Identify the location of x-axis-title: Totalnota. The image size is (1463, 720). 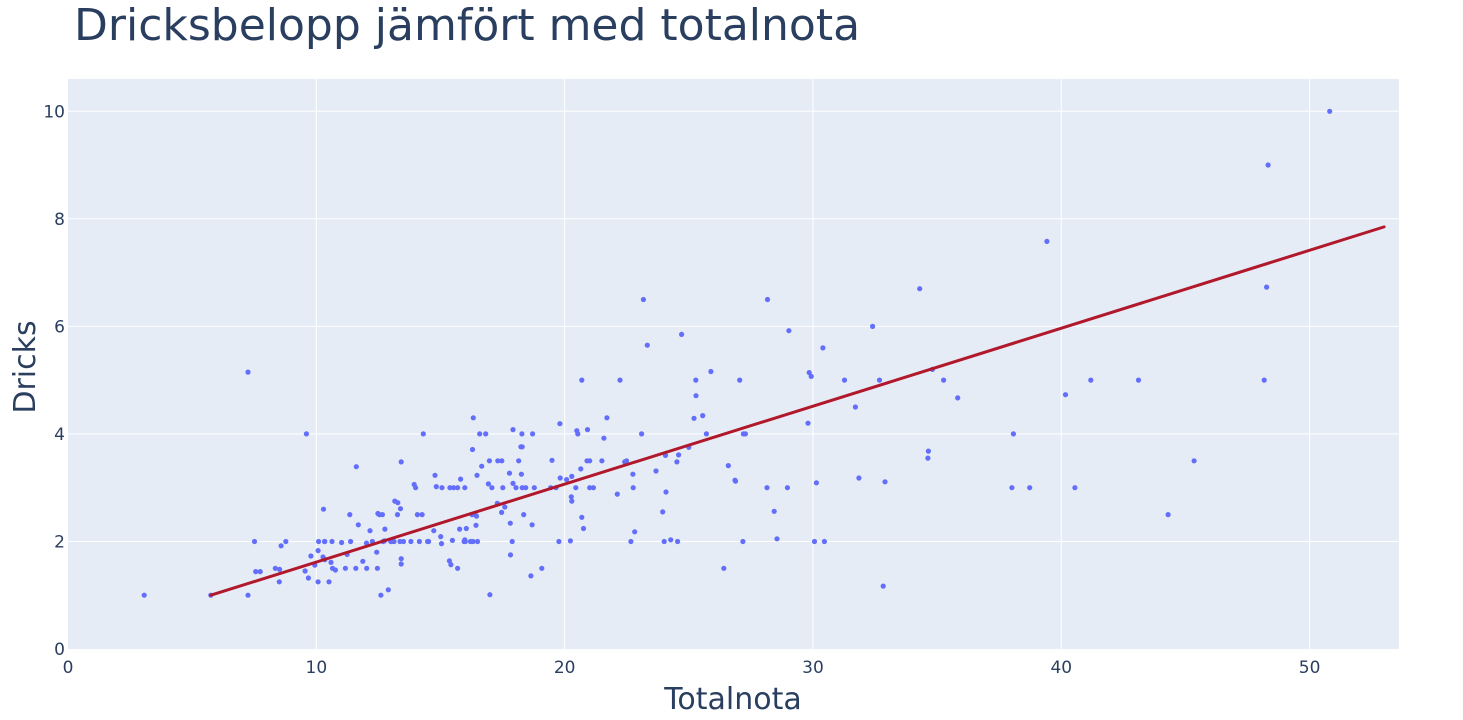
(732, 699).